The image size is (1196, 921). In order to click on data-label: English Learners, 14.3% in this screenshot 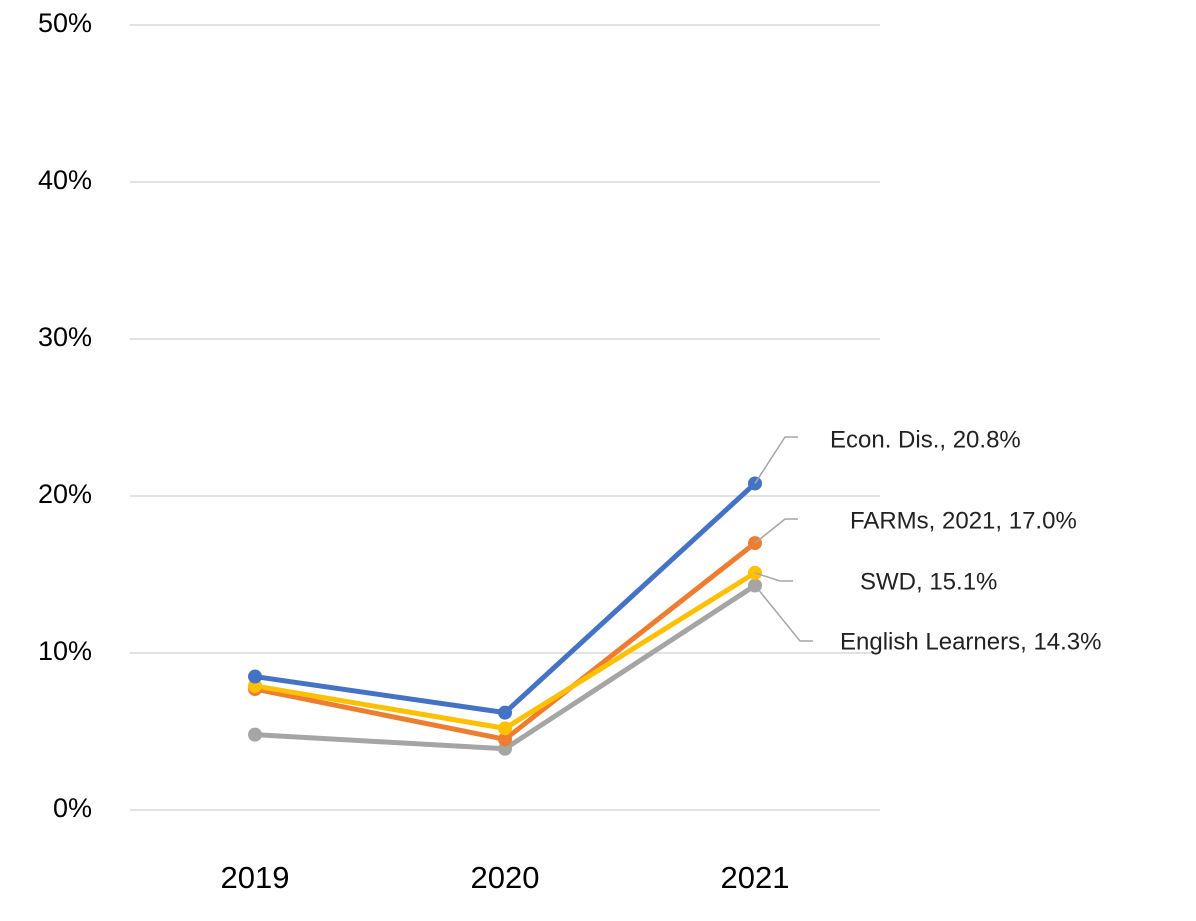, I will do `click(971, 641)`.